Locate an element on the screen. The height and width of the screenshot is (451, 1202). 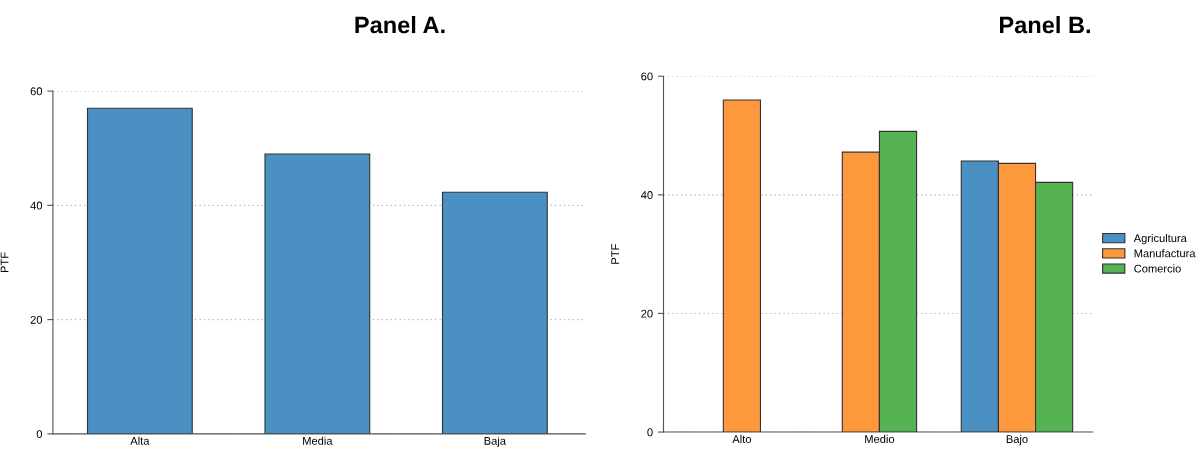
x-tick-label: Media is located at coordinates (318, 440).